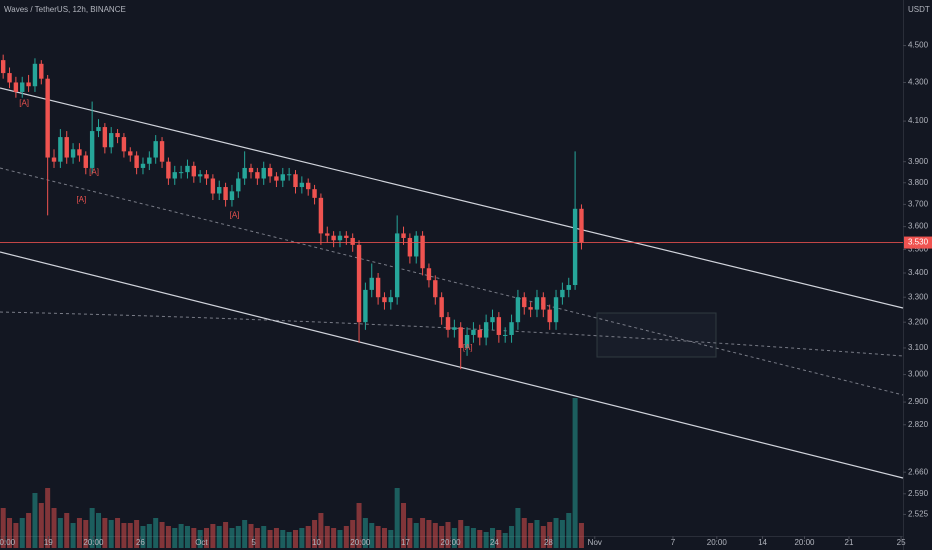  I want to click on y-tick-label: 4.100, so click(918, 120).